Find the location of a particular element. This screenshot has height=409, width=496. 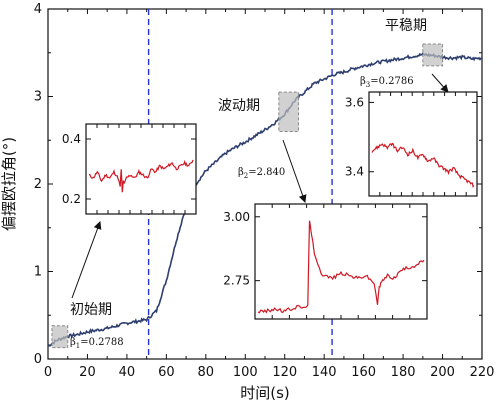

inset-fluctuation: 3.00 2.75 is located at coordinates (325, 261).